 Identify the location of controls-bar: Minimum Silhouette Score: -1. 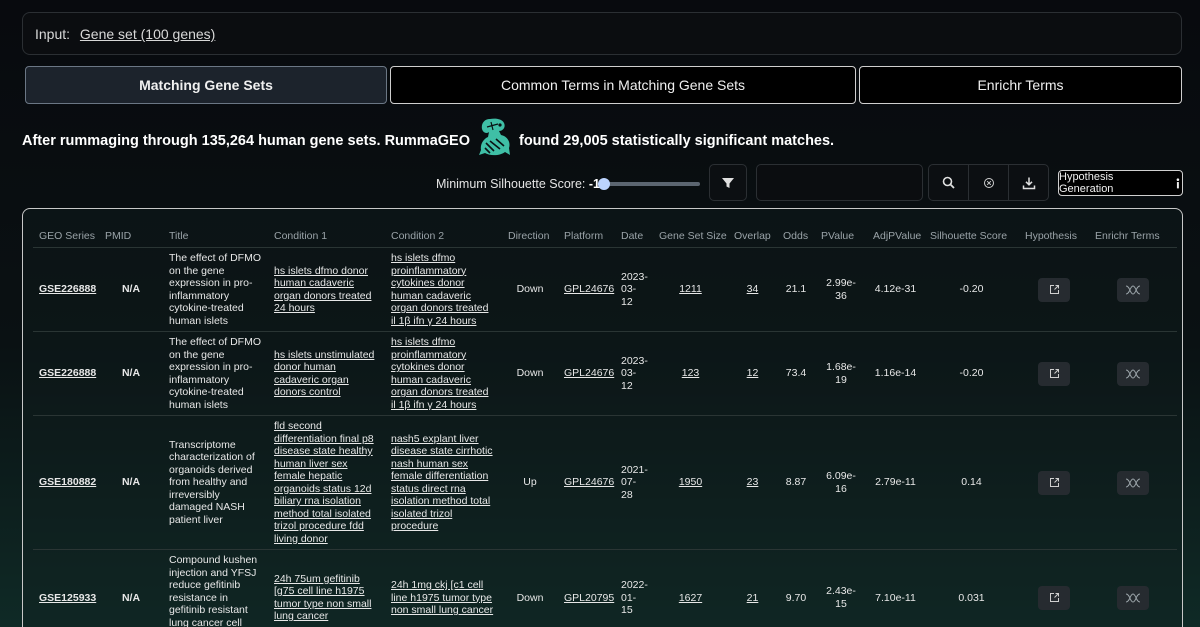
(600, 183).